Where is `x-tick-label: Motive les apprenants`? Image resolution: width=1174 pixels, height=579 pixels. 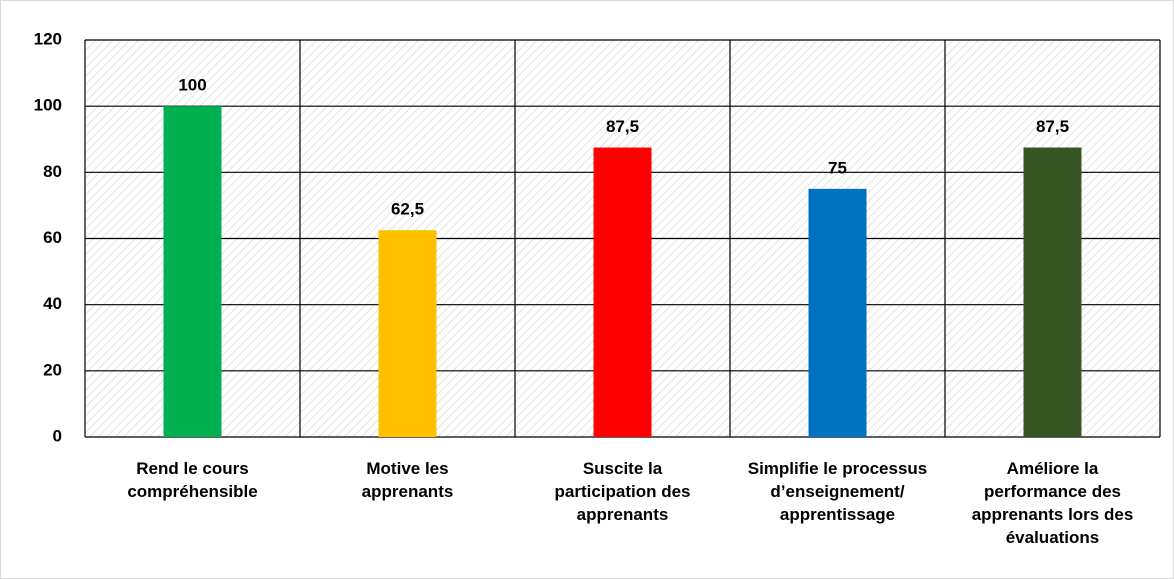 x-tick-label: Motive les apprenants is located at coordinates (408, 480).